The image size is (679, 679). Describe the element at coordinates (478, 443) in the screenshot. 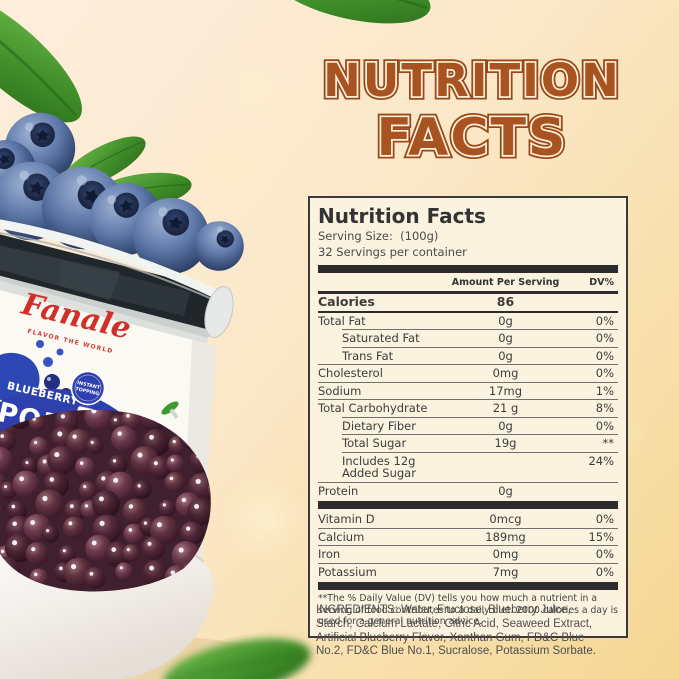

I see `nutrition-row: Total Sugar 19g **` at that location.